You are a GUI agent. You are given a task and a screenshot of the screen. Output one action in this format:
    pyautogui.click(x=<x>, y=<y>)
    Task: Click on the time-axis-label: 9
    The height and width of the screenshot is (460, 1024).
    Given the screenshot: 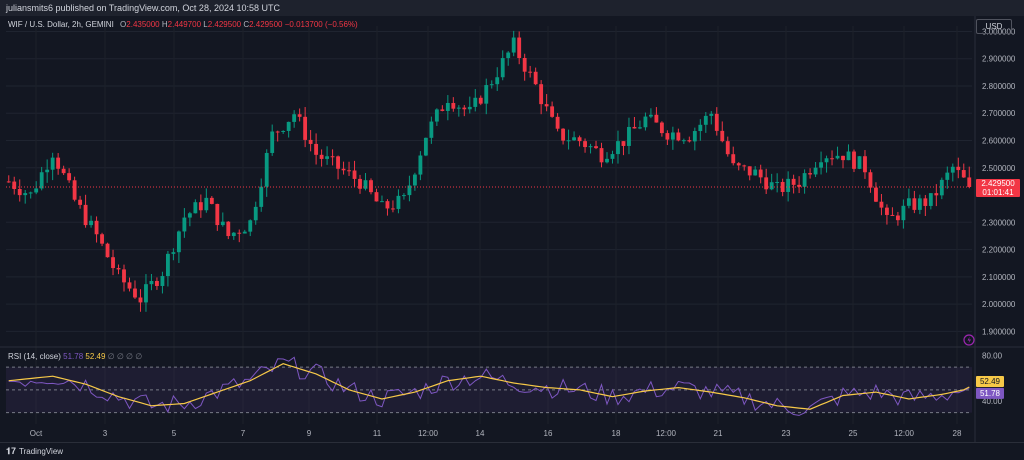 What is the action you would take?
    pyautogui.click(x=309, y=433)
    